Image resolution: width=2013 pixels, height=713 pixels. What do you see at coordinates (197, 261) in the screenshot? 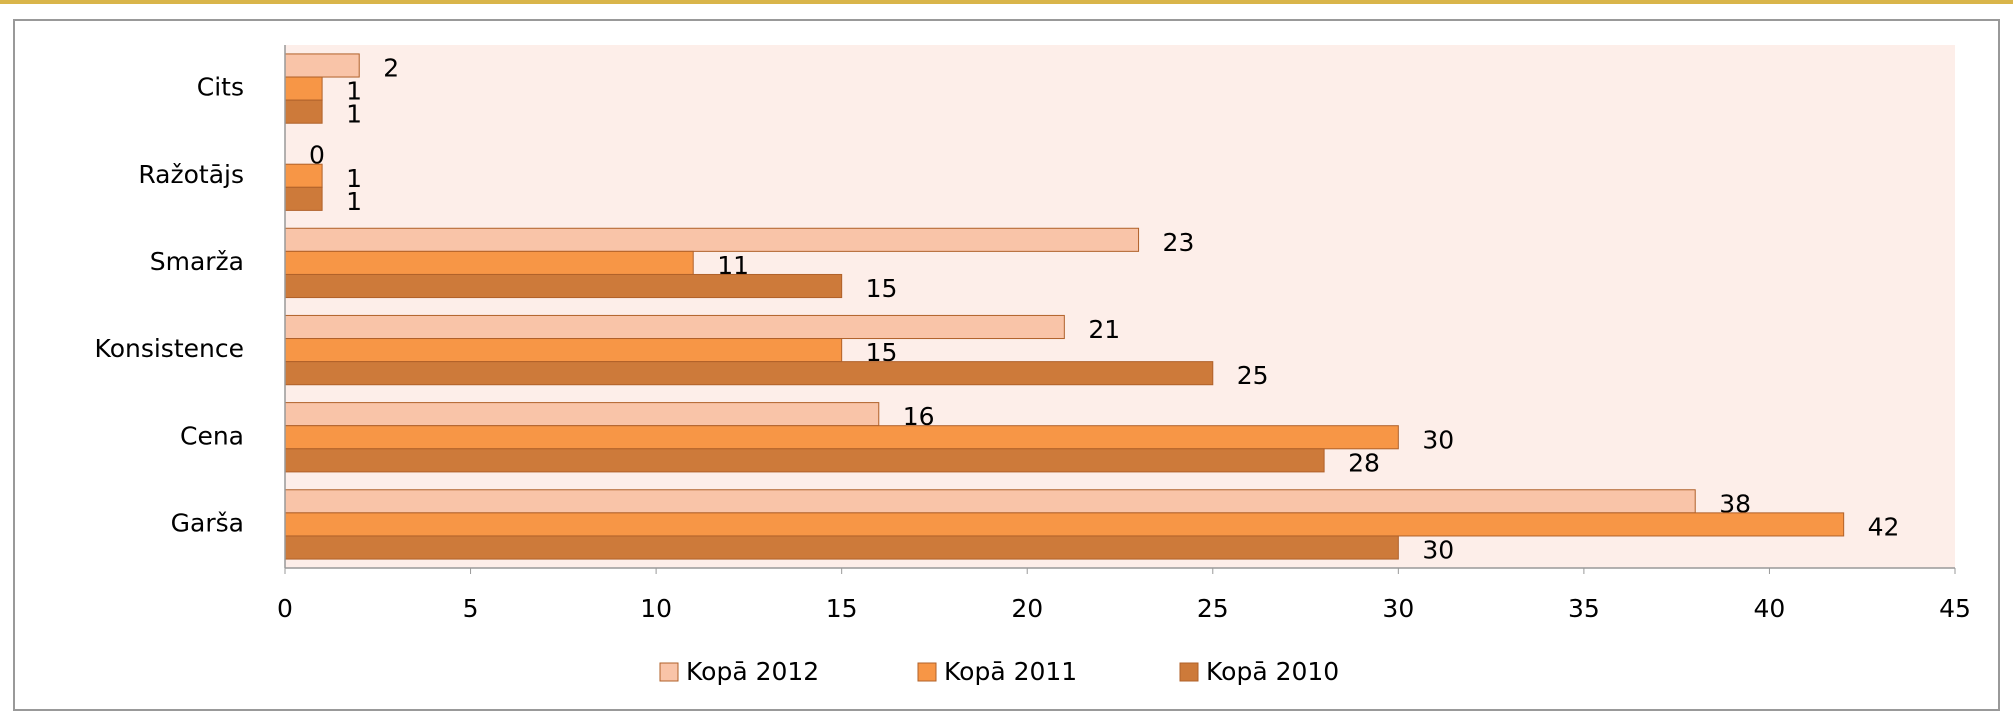
I see `y-tick-label: Smarža` at bounding box center [197, 261].